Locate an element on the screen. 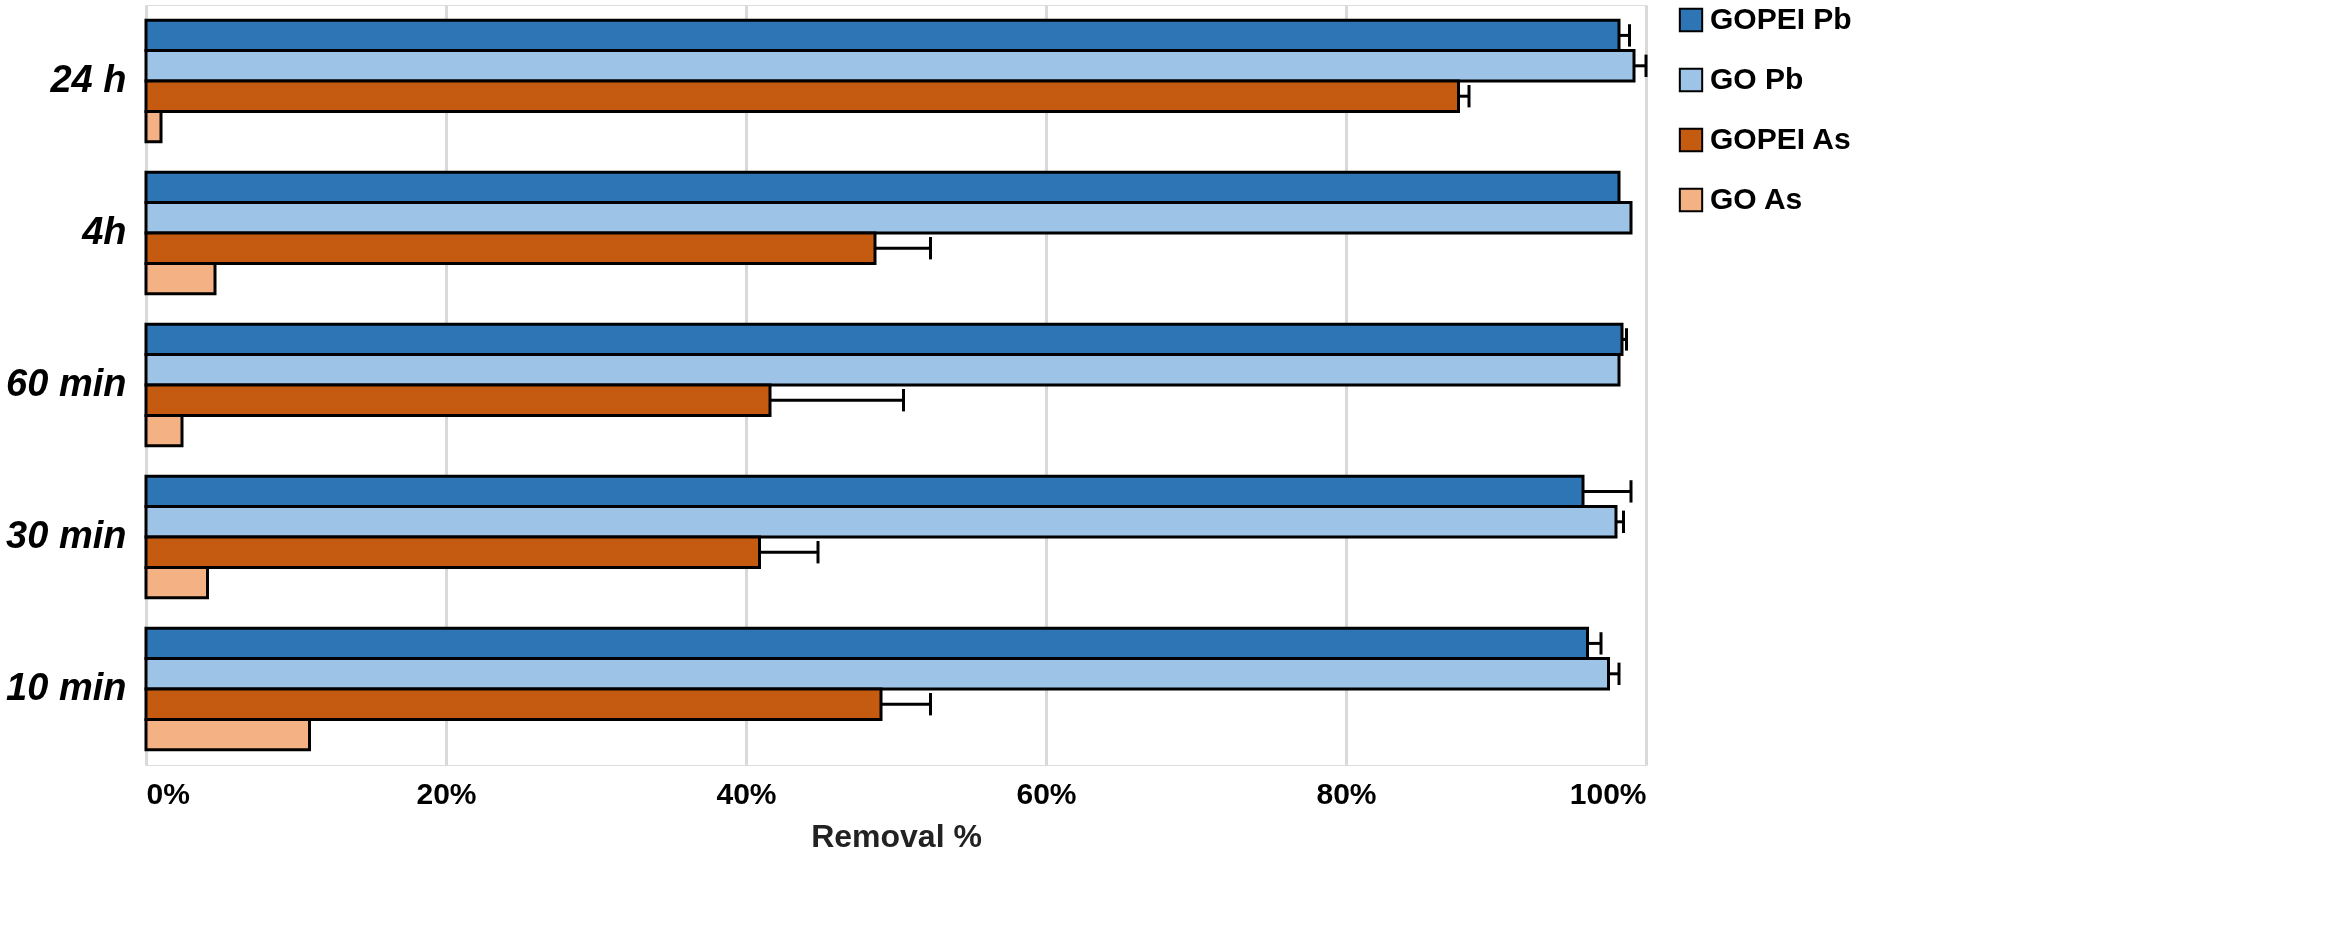 The height and width of the screenshot is (928, 2329). legend-label: GO Pb is located at coordinates (1757, 78).